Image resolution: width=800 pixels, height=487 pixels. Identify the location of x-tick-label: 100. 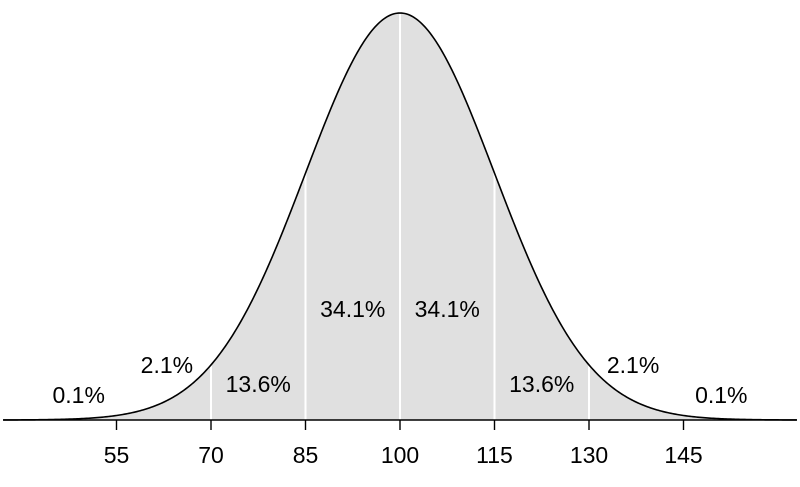
(400, 455).